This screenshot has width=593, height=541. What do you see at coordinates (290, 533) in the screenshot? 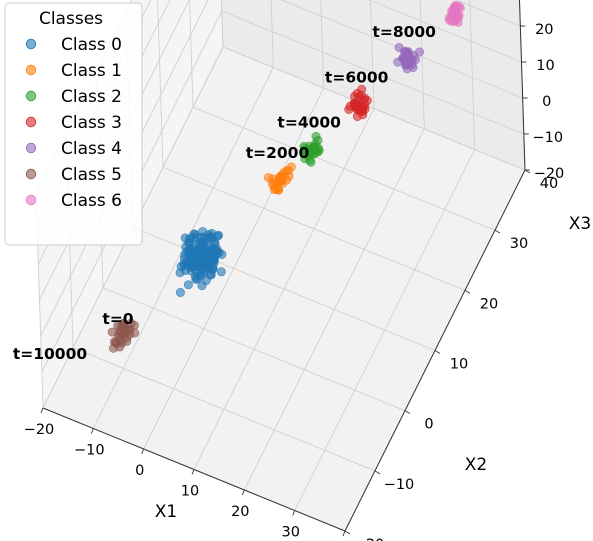
I see `x-tick-label: 30` at bounding box center [290, 533].